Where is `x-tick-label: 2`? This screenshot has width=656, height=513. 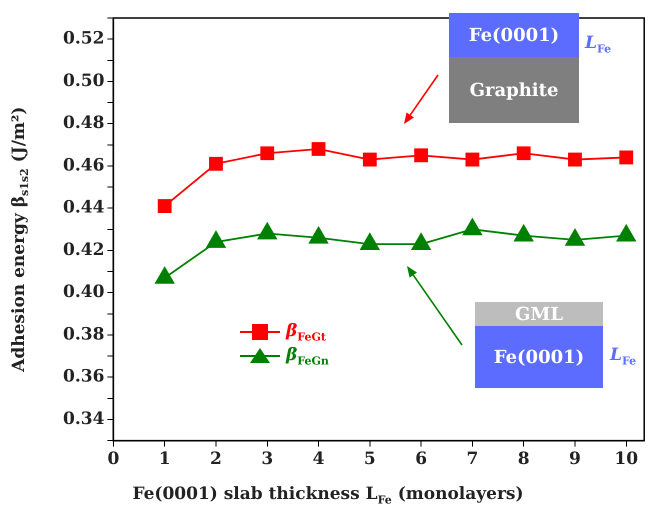 x-tick-label: 2 is located at coordinates (216, 459).